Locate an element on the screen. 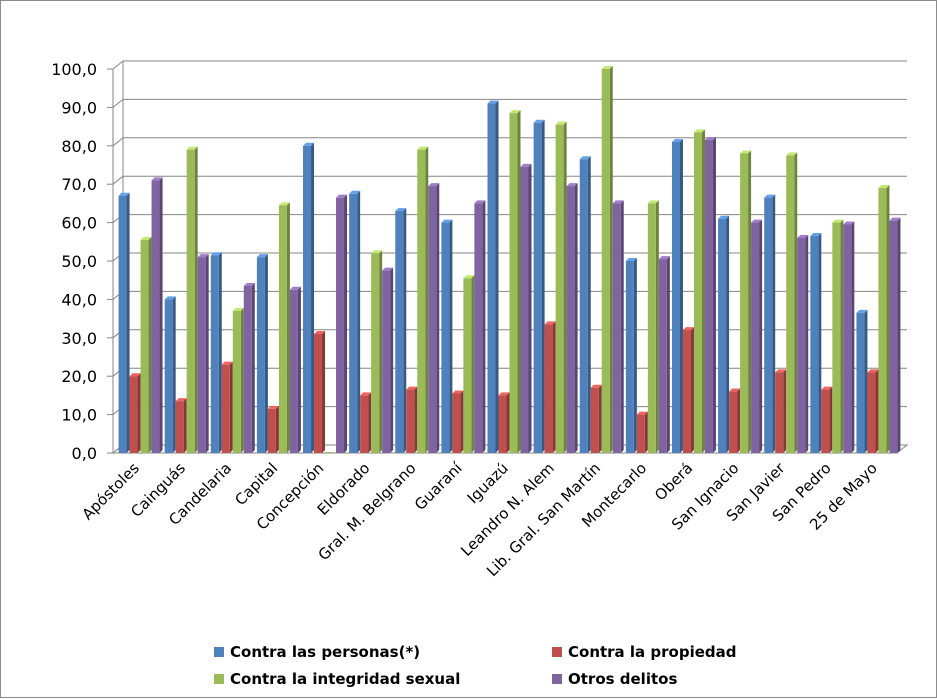  bar-otros-delitos-san-javier is located at coordinates (801, 345).